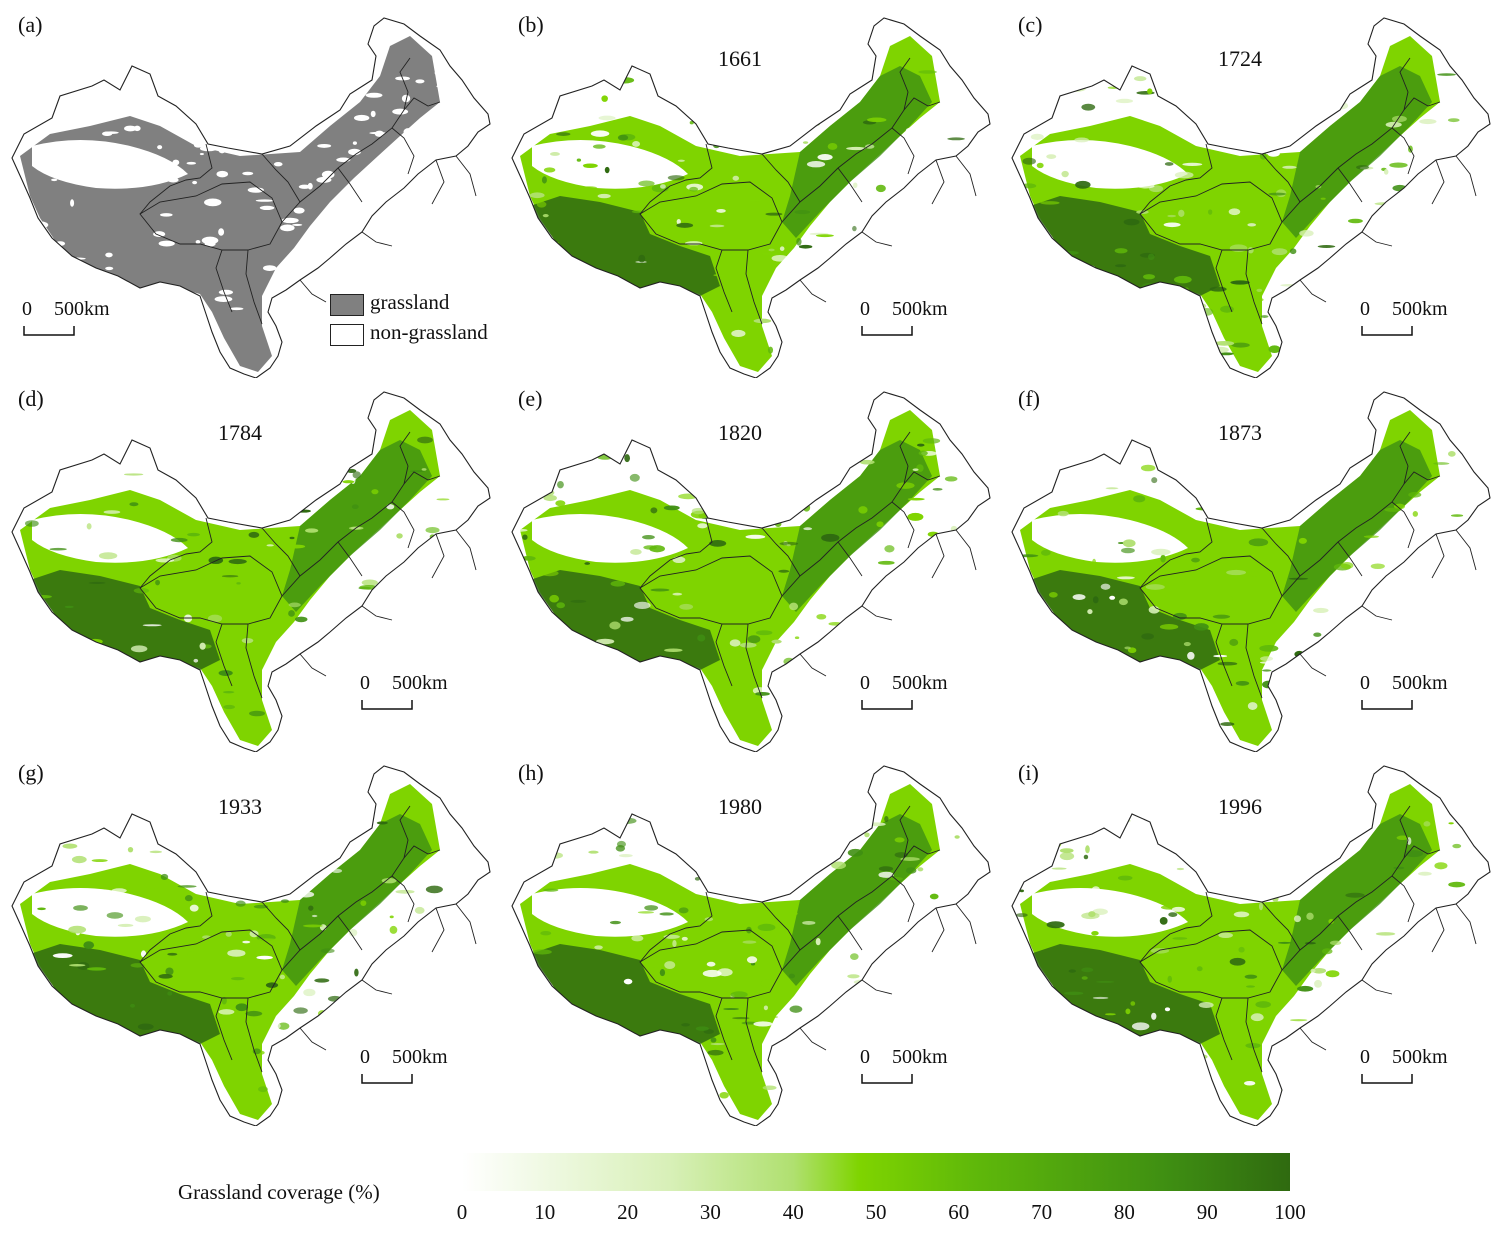 The image size is (1500, 1238). Describe the element at coordinates (250, 566) in the screenshot. I see `map-panel: (d) 1784 0 500km` at that location.